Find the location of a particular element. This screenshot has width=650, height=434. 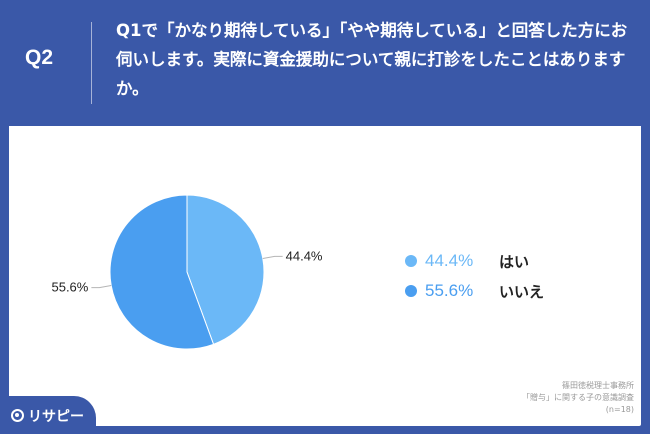

legend-item-yes: 44.4% はい is located at coordinates (474, 261).